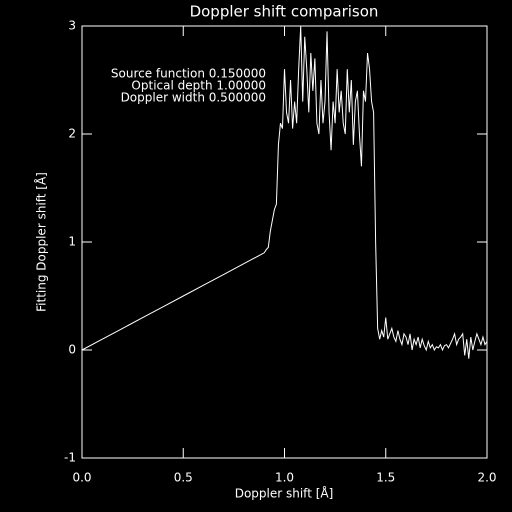 Image resolution: width=512 pixels, height=512 pixels. What do you see at coordinates (193, 98) in the screenshot?
I see `annotation: Doppler width 0.500000` at bounding box center [193, 98].